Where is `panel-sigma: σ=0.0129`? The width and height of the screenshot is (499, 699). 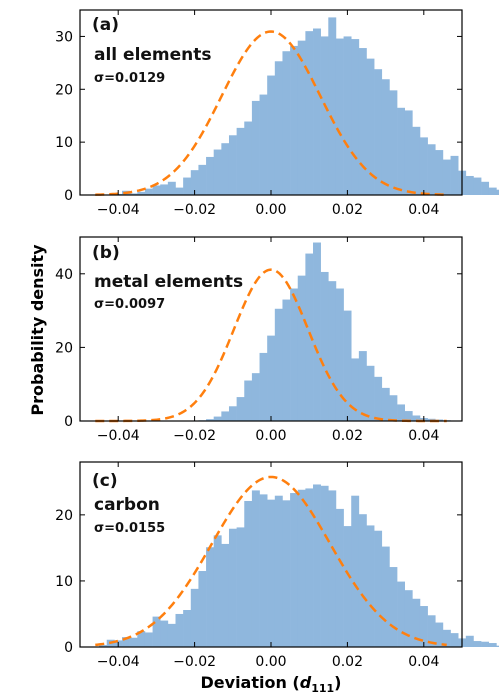 panel-sigma: σ=0.0129 is located at coordinates (129, 78).